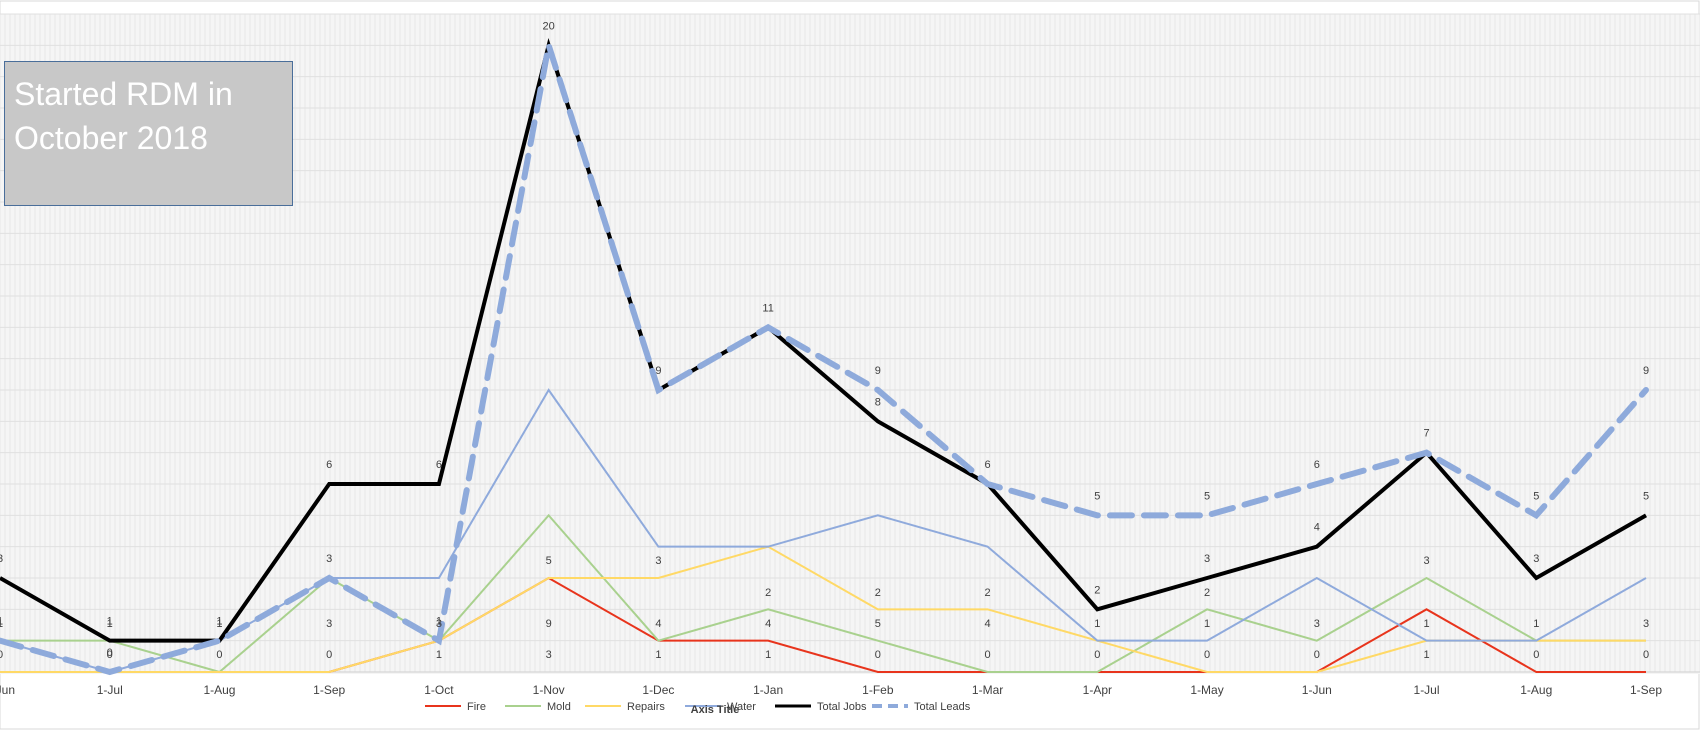 This screenshot has width=1700, height=730. Describe the element at coordinates (455, 707) in the screenshot. I see `legend-item-fire: Fire` at that location.